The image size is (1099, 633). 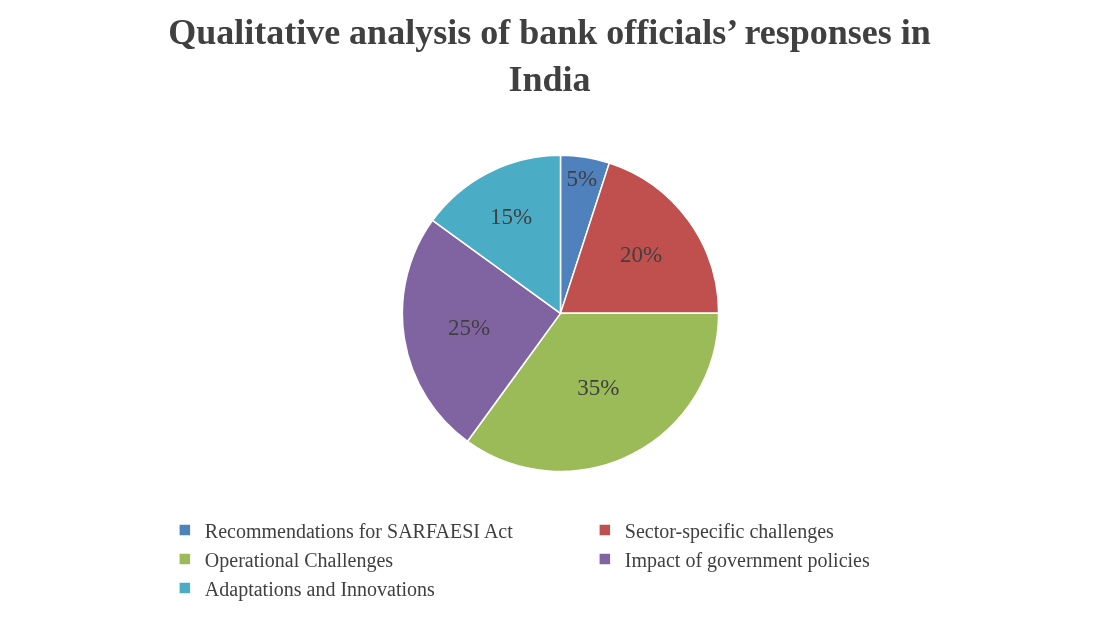 I want to click on legend-label: Recommendations for SARFAESI Act, so click(x=359, y=530).